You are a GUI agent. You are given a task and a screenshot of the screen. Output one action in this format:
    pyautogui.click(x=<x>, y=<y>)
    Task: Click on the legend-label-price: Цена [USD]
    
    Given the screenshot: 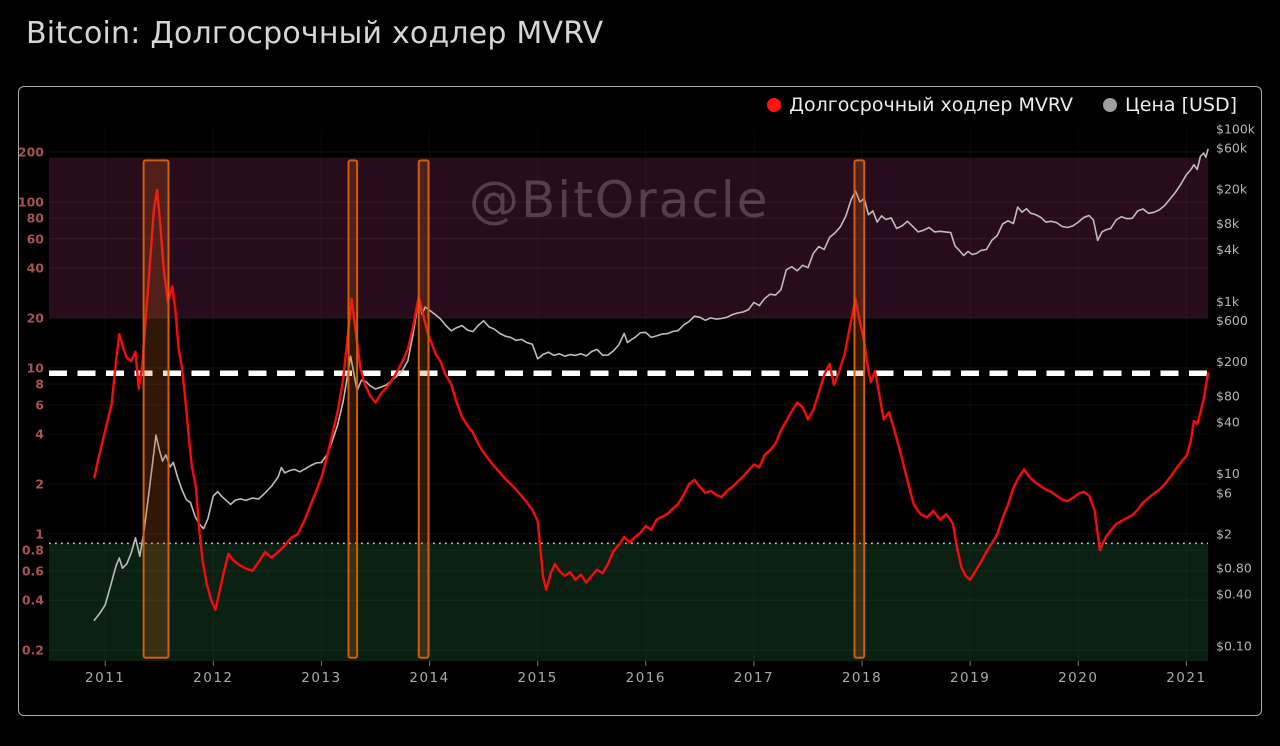 What is the action you would take?
    pyautogui.click(x=1181, y=105)
    